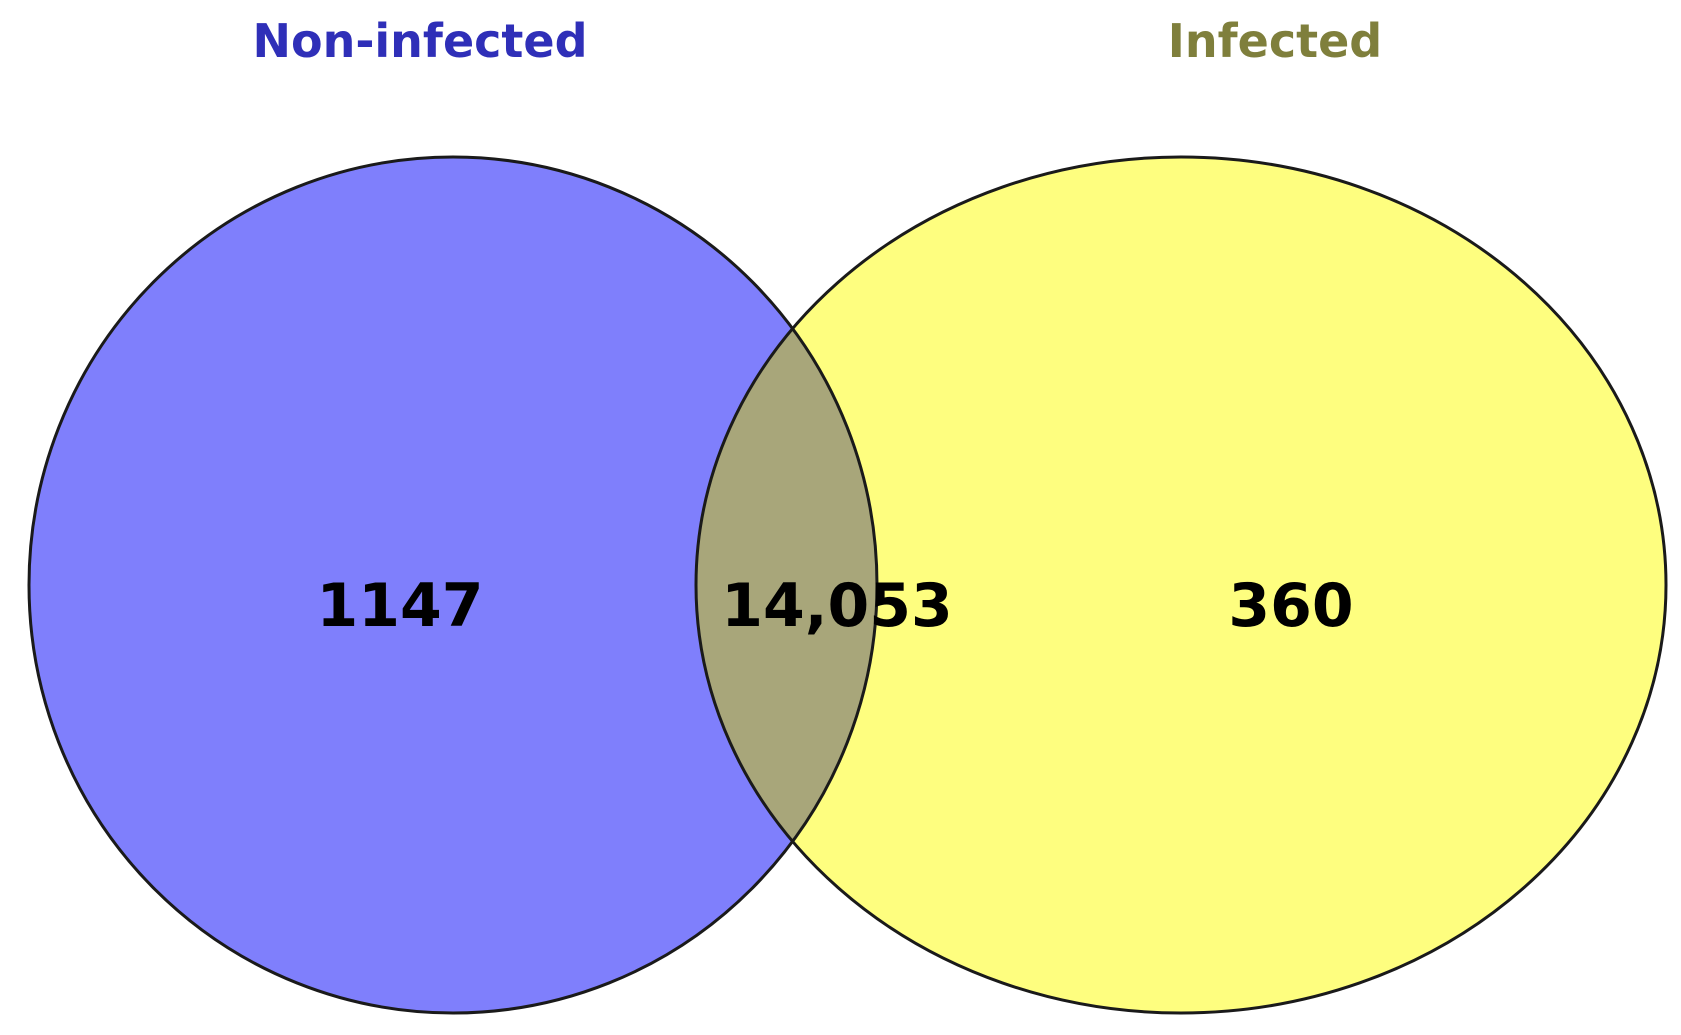 This screenshot has height=1035, width=1681. What do you see at coordinates (400, 606) in the screenshot?
I see `non-infected-only-count: 1147` at bounding box center [400, 606].